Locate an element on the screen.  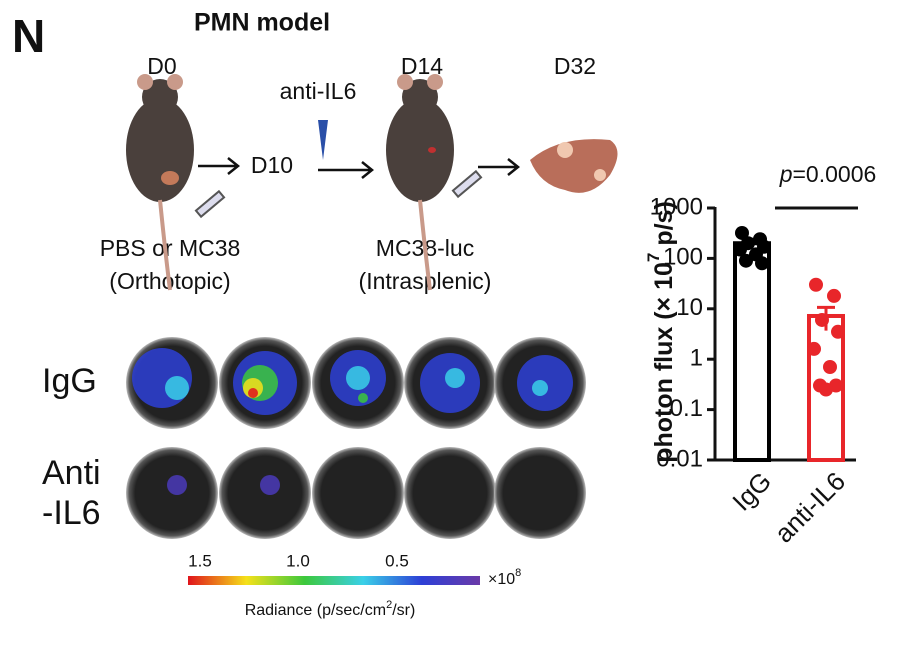
colorbar-tick: 1.0 is located at coordinates (298, 560).